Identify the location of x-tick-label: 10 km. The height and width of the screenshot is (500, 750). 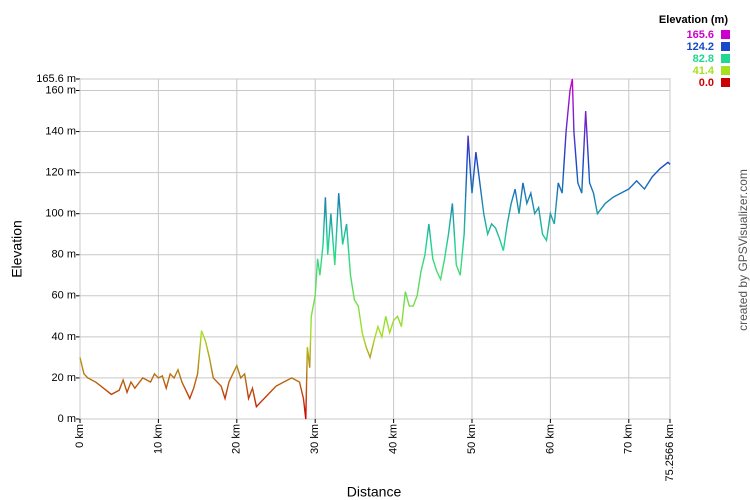
(158, 439).